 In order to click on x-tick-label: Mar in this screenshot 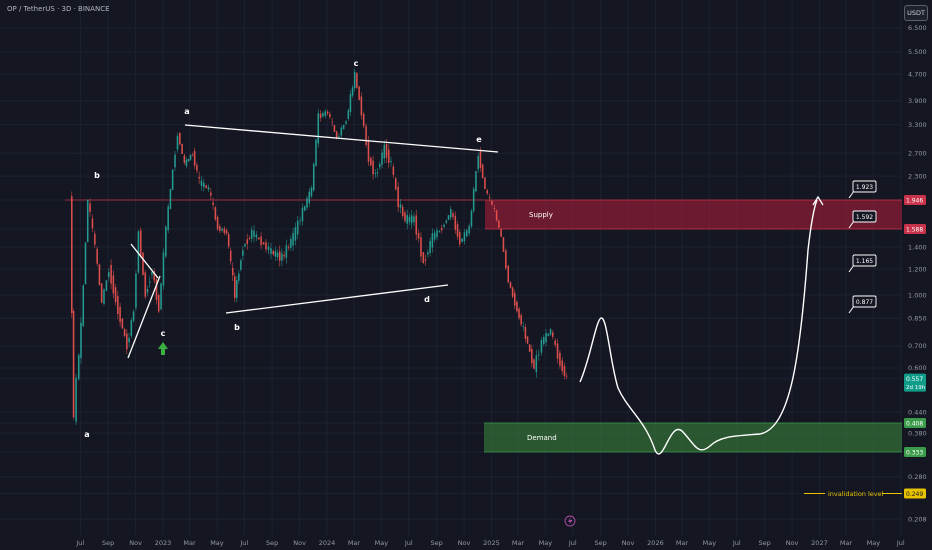, I will do `click(518, 543)`.